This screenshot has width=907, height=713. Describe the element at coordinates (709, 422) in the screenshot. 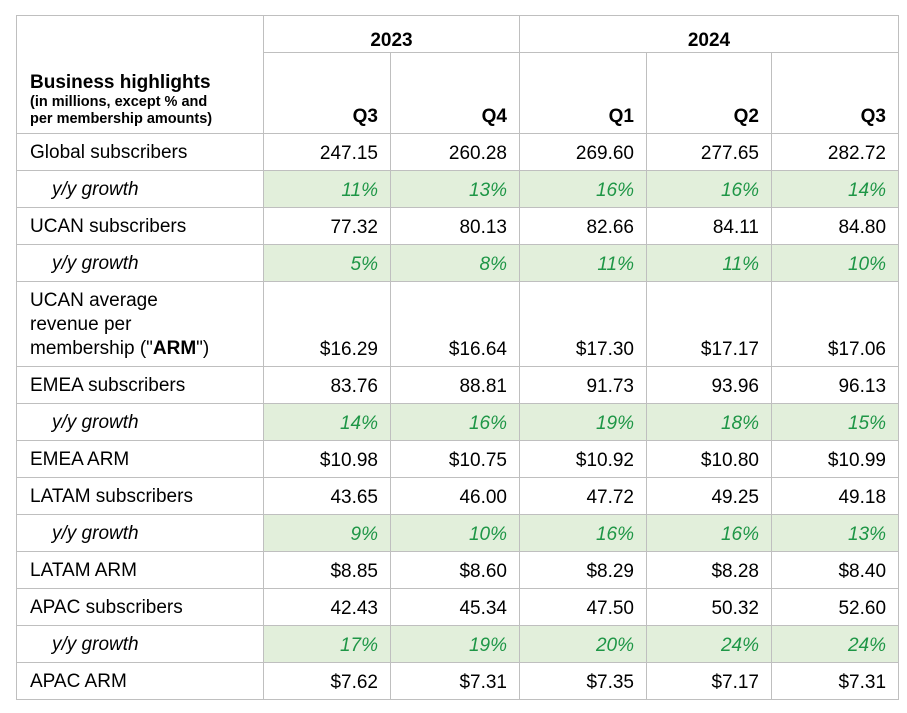

I see `growth-value-cell: 18%` at that location.